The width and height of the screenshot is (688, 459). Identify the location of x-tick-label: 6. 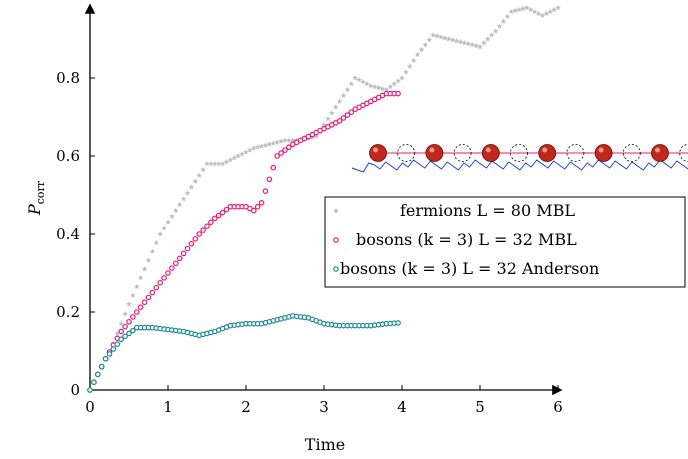
(558, 407).